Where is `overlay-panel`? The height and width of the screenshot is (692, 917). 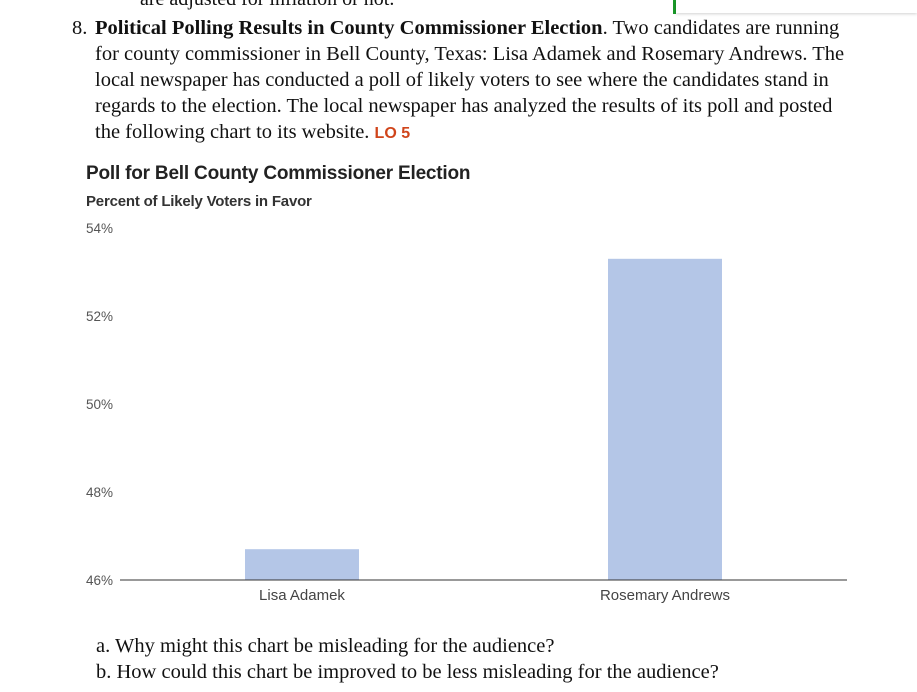 overlay-panel is located at coordinates (796, 6).